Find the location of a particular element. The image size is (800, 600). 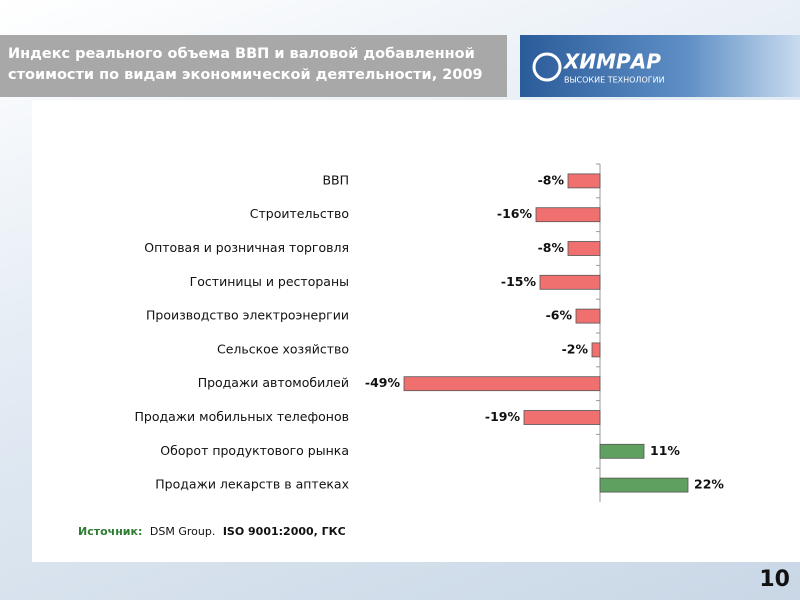

category-label: Оборот продуктового рынка is located at coordinates (254, 450).